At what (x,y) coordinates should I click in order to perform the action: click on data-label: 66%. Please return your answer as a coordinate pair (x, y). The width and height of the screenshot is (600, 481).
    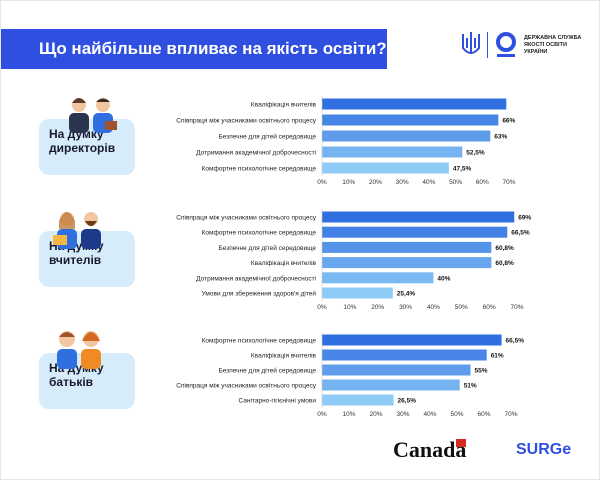
    Looking at the image, I should click on (508, 121).